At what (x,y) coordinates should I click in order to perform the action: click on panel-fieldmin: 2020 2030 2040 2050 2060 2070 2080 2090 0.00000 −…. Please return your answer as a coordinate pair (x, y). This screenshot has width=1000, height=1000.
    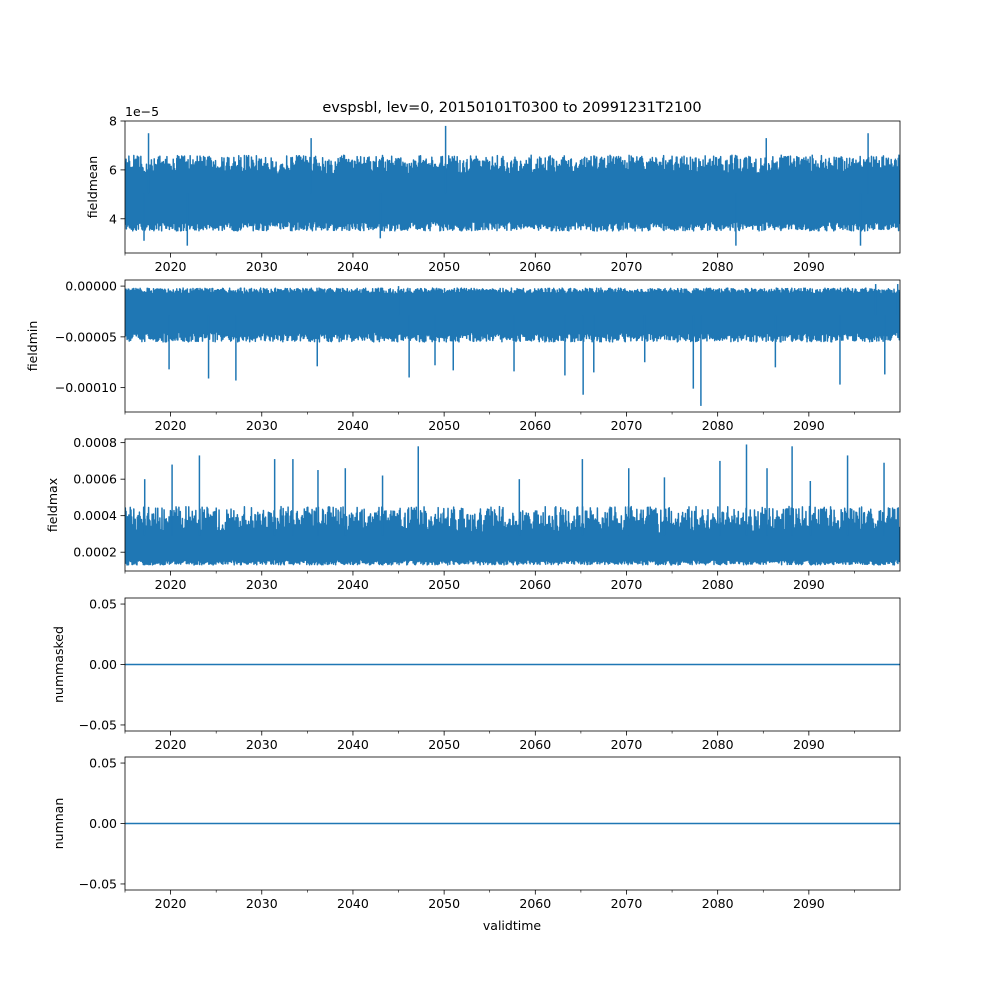
    Looking at the image, I should click on (463, 356).